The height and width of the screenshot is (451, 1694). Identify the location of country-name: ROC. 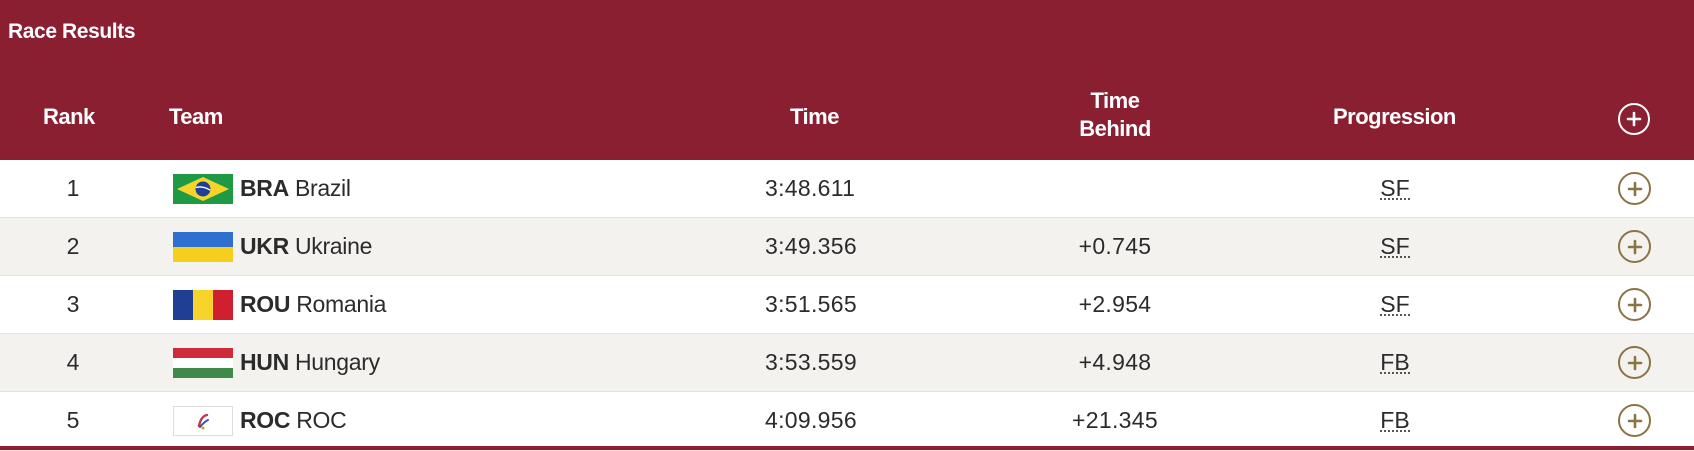
(321, 420).